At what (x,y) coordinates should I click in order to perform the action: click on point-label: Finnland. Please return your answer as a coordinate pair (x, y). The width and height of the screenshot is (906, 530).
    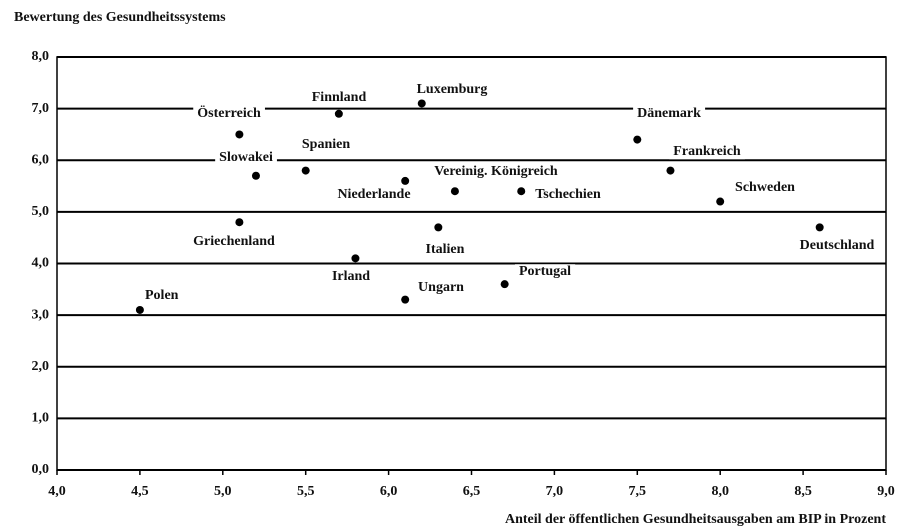
    Looking at the image, I should click on (339, 97).